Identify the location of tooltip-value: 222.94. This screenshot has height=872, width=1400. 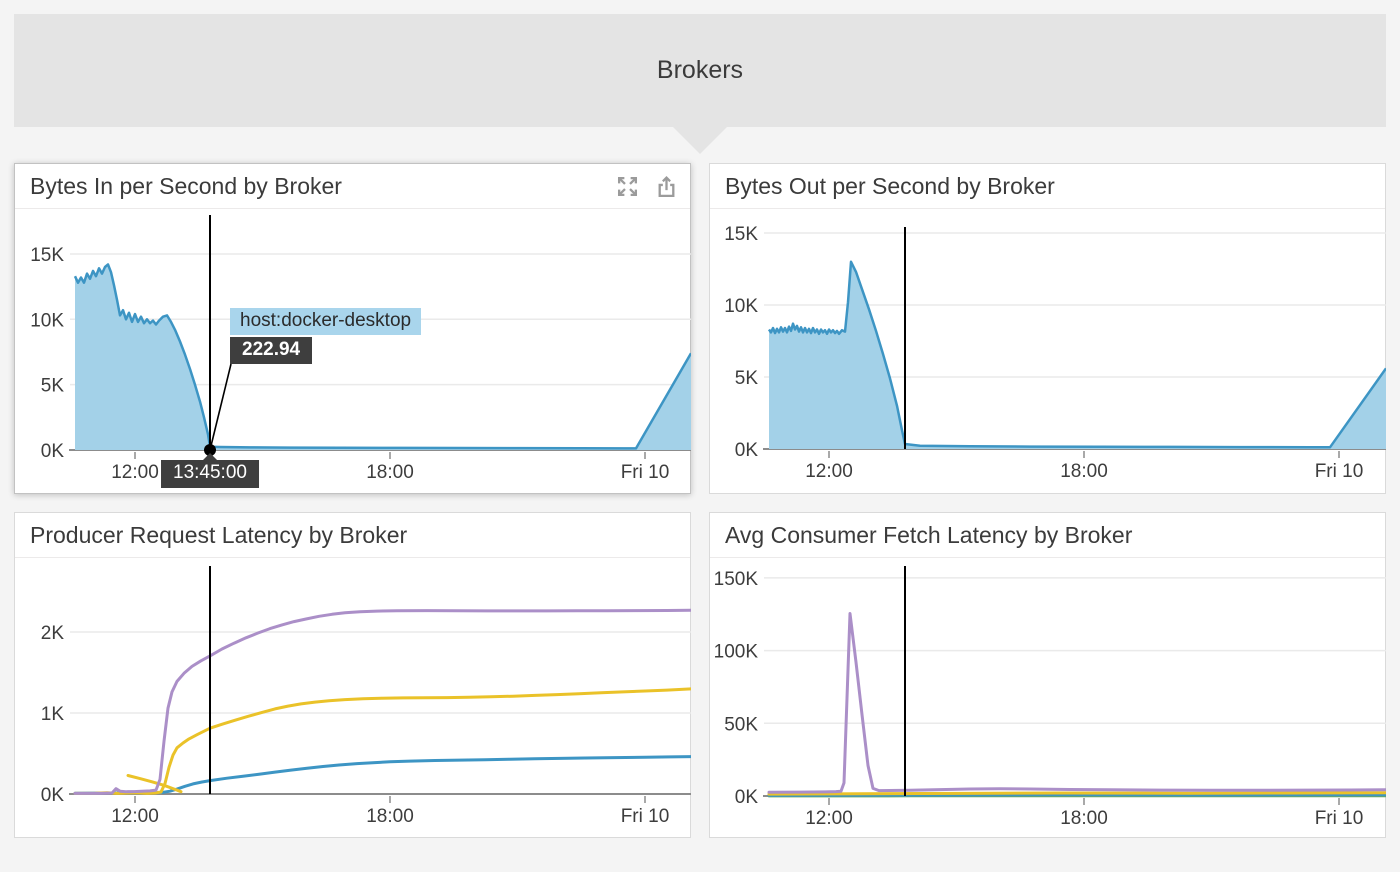
(271, 350).